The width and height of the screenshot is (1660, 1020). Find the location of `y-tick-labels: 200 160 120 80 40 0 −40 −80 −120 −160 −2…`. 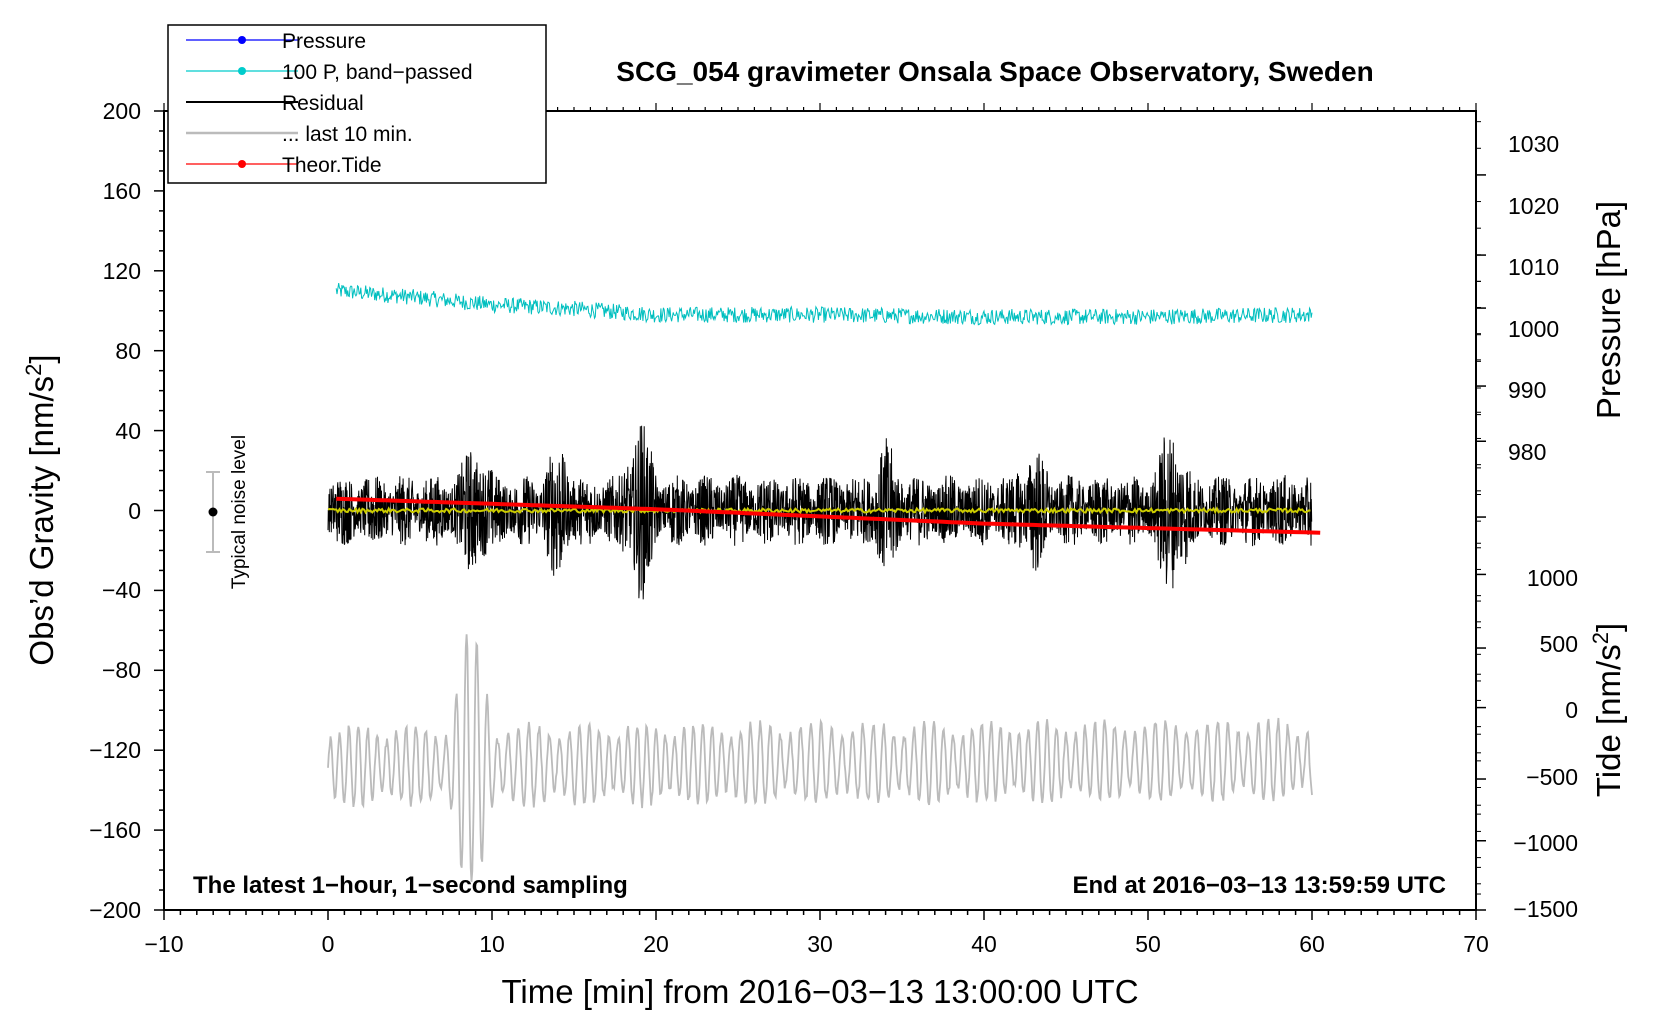

y-tick-labels: 200 160 120 80 40 0 −40 −80 −120 −160 −2… is located at coordinates (115, 510).